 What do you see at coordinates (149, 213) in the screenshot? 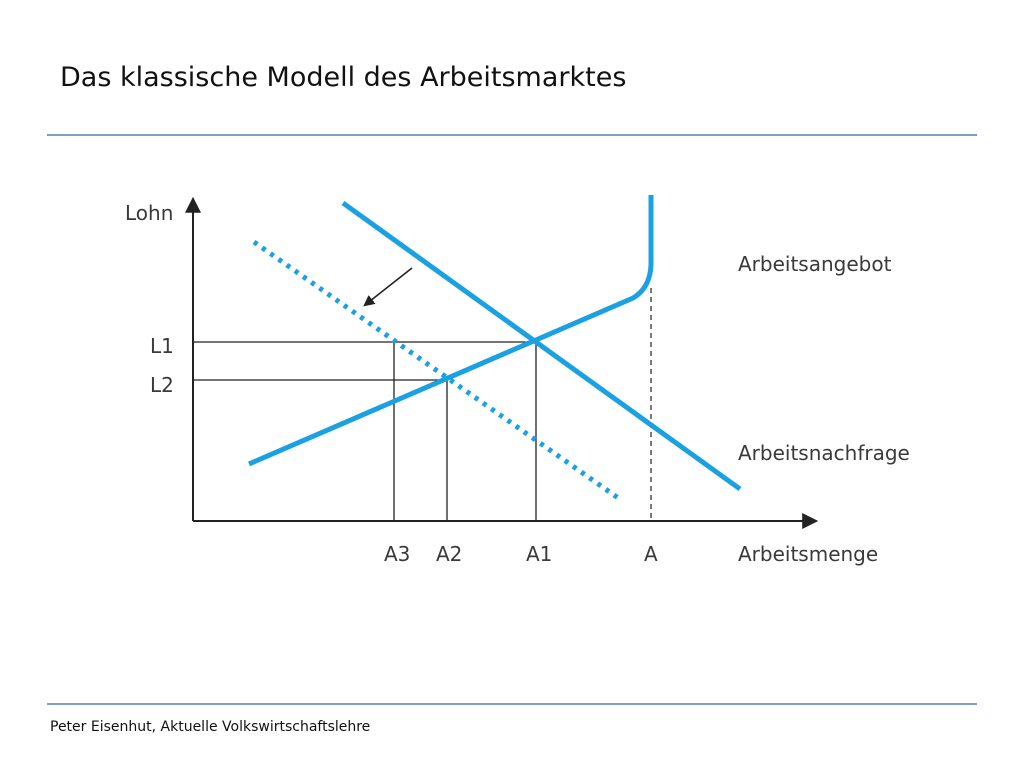
I see `y-axis-label: Lohn` at bounding box center [149, 213].